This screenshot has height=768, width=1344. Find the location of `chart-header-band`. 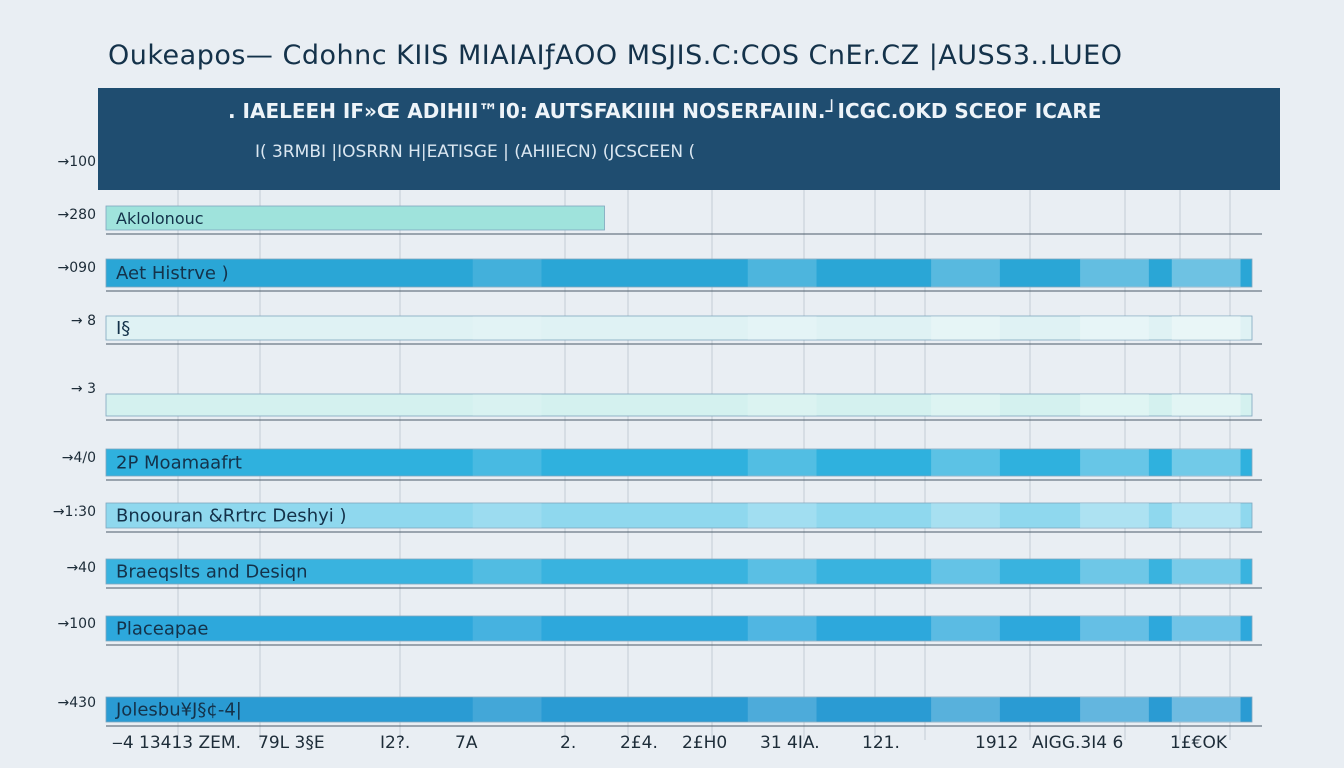

chart-header-band is located at coordinates (689, 139).